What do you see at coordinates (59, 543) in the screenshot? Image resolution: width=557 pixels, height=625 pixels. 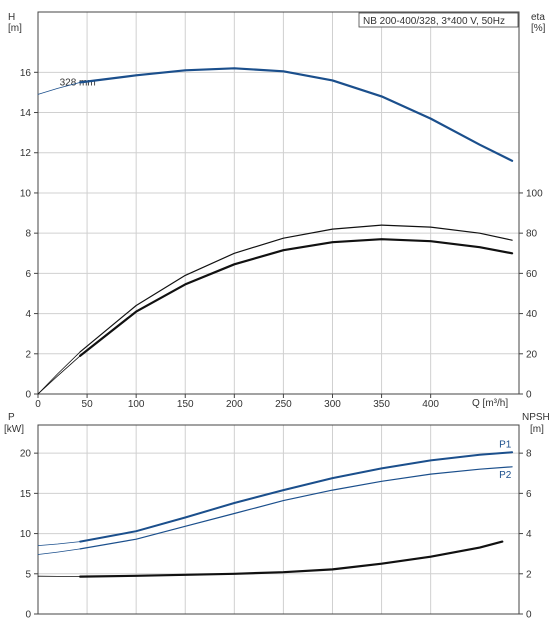 I see `series-p1_thin` at bounding box center [59, 543].